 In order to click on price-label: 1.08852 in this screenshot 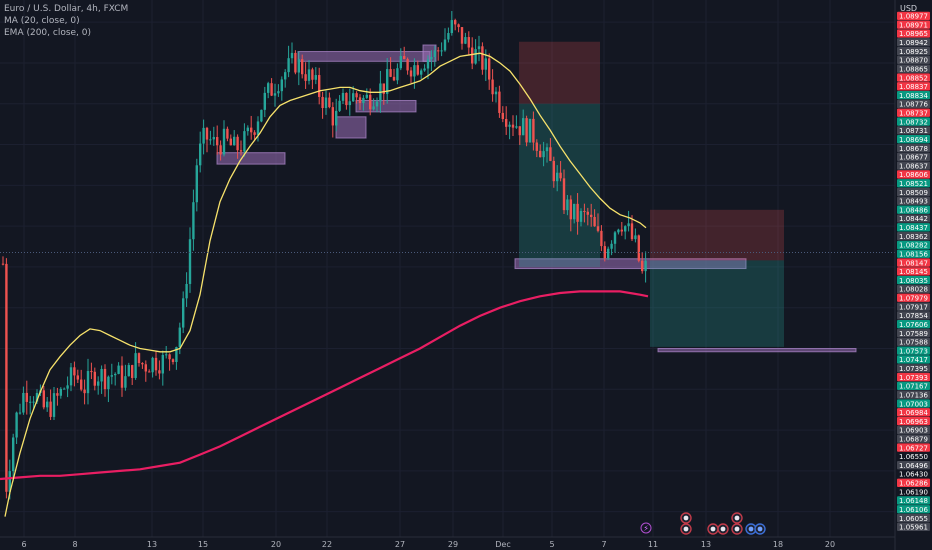, I will do `click(913, 78)`.